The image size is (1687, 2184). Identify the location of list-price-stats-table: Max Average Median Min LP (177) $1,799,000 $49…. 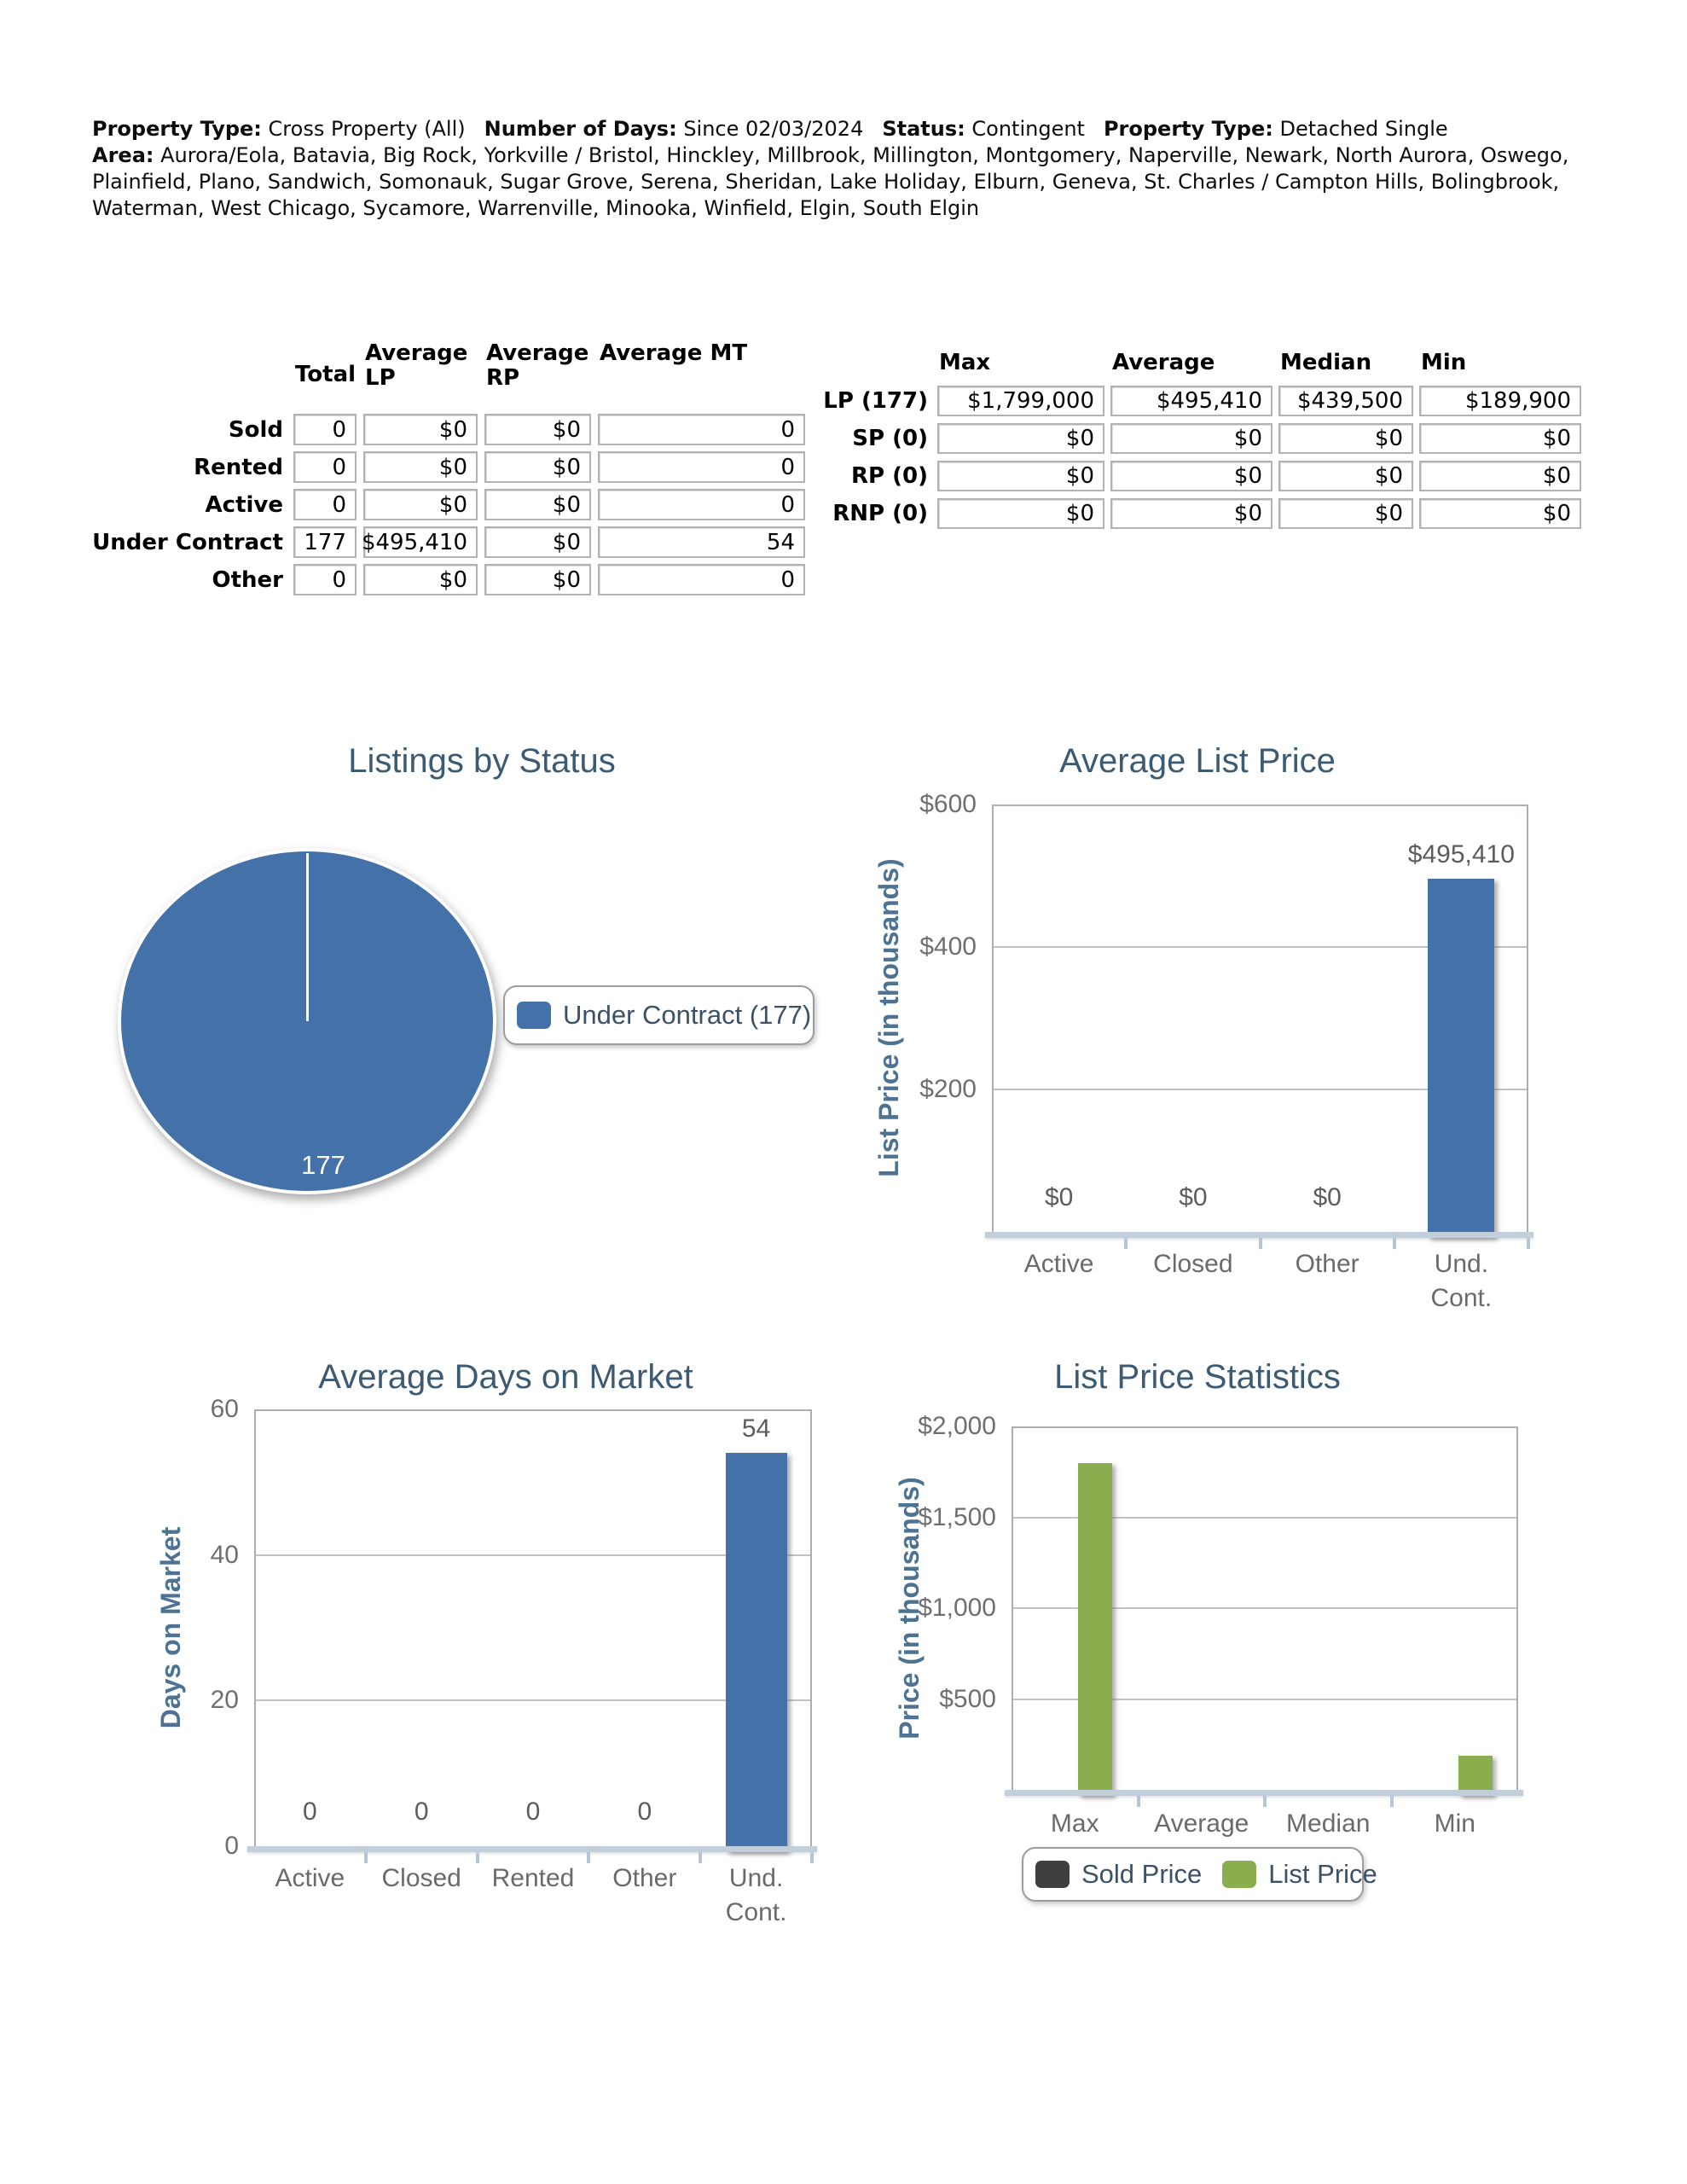
(1196, 435).